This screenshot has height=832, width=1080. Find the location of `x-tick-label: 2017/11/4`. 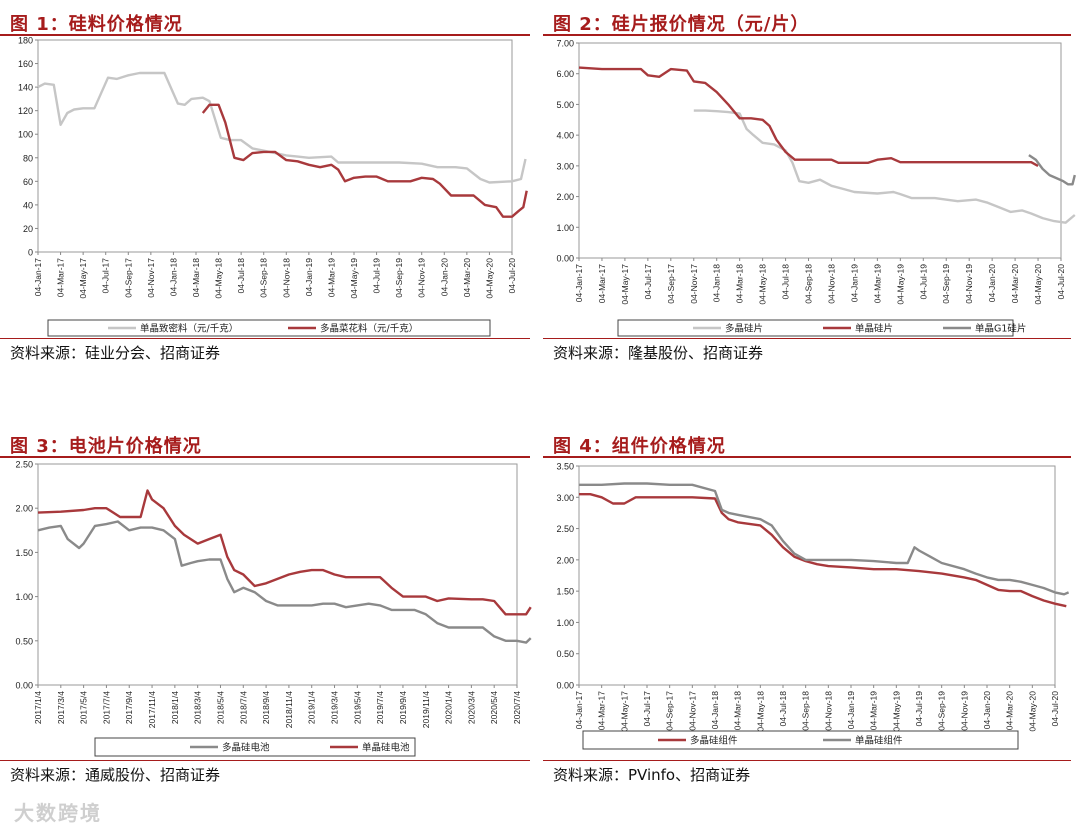

x-tick-label: 2017/11/4 is located at coordinates (152, 709).